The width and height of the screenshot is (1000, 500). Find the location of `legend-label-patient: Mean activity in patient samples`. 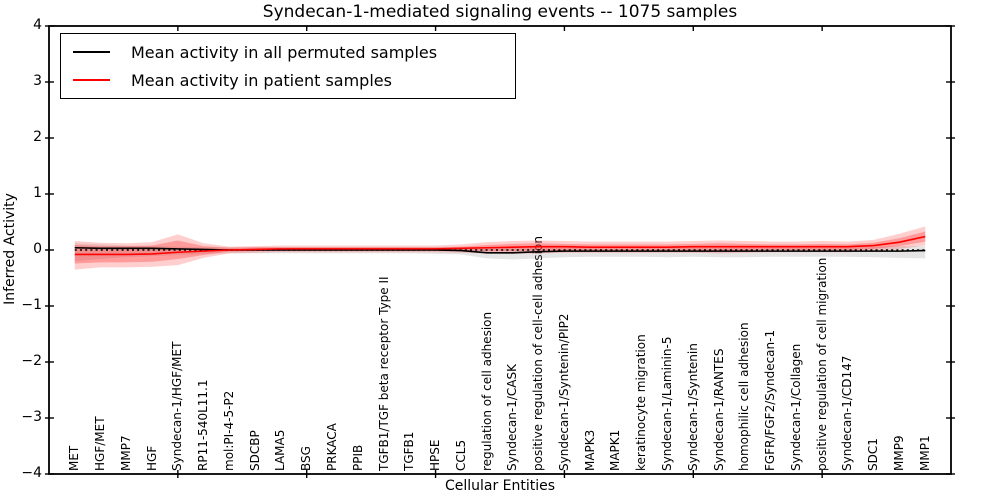

legend-label-patient: Mean activity in patient samples is located at coordinates (261, 80).